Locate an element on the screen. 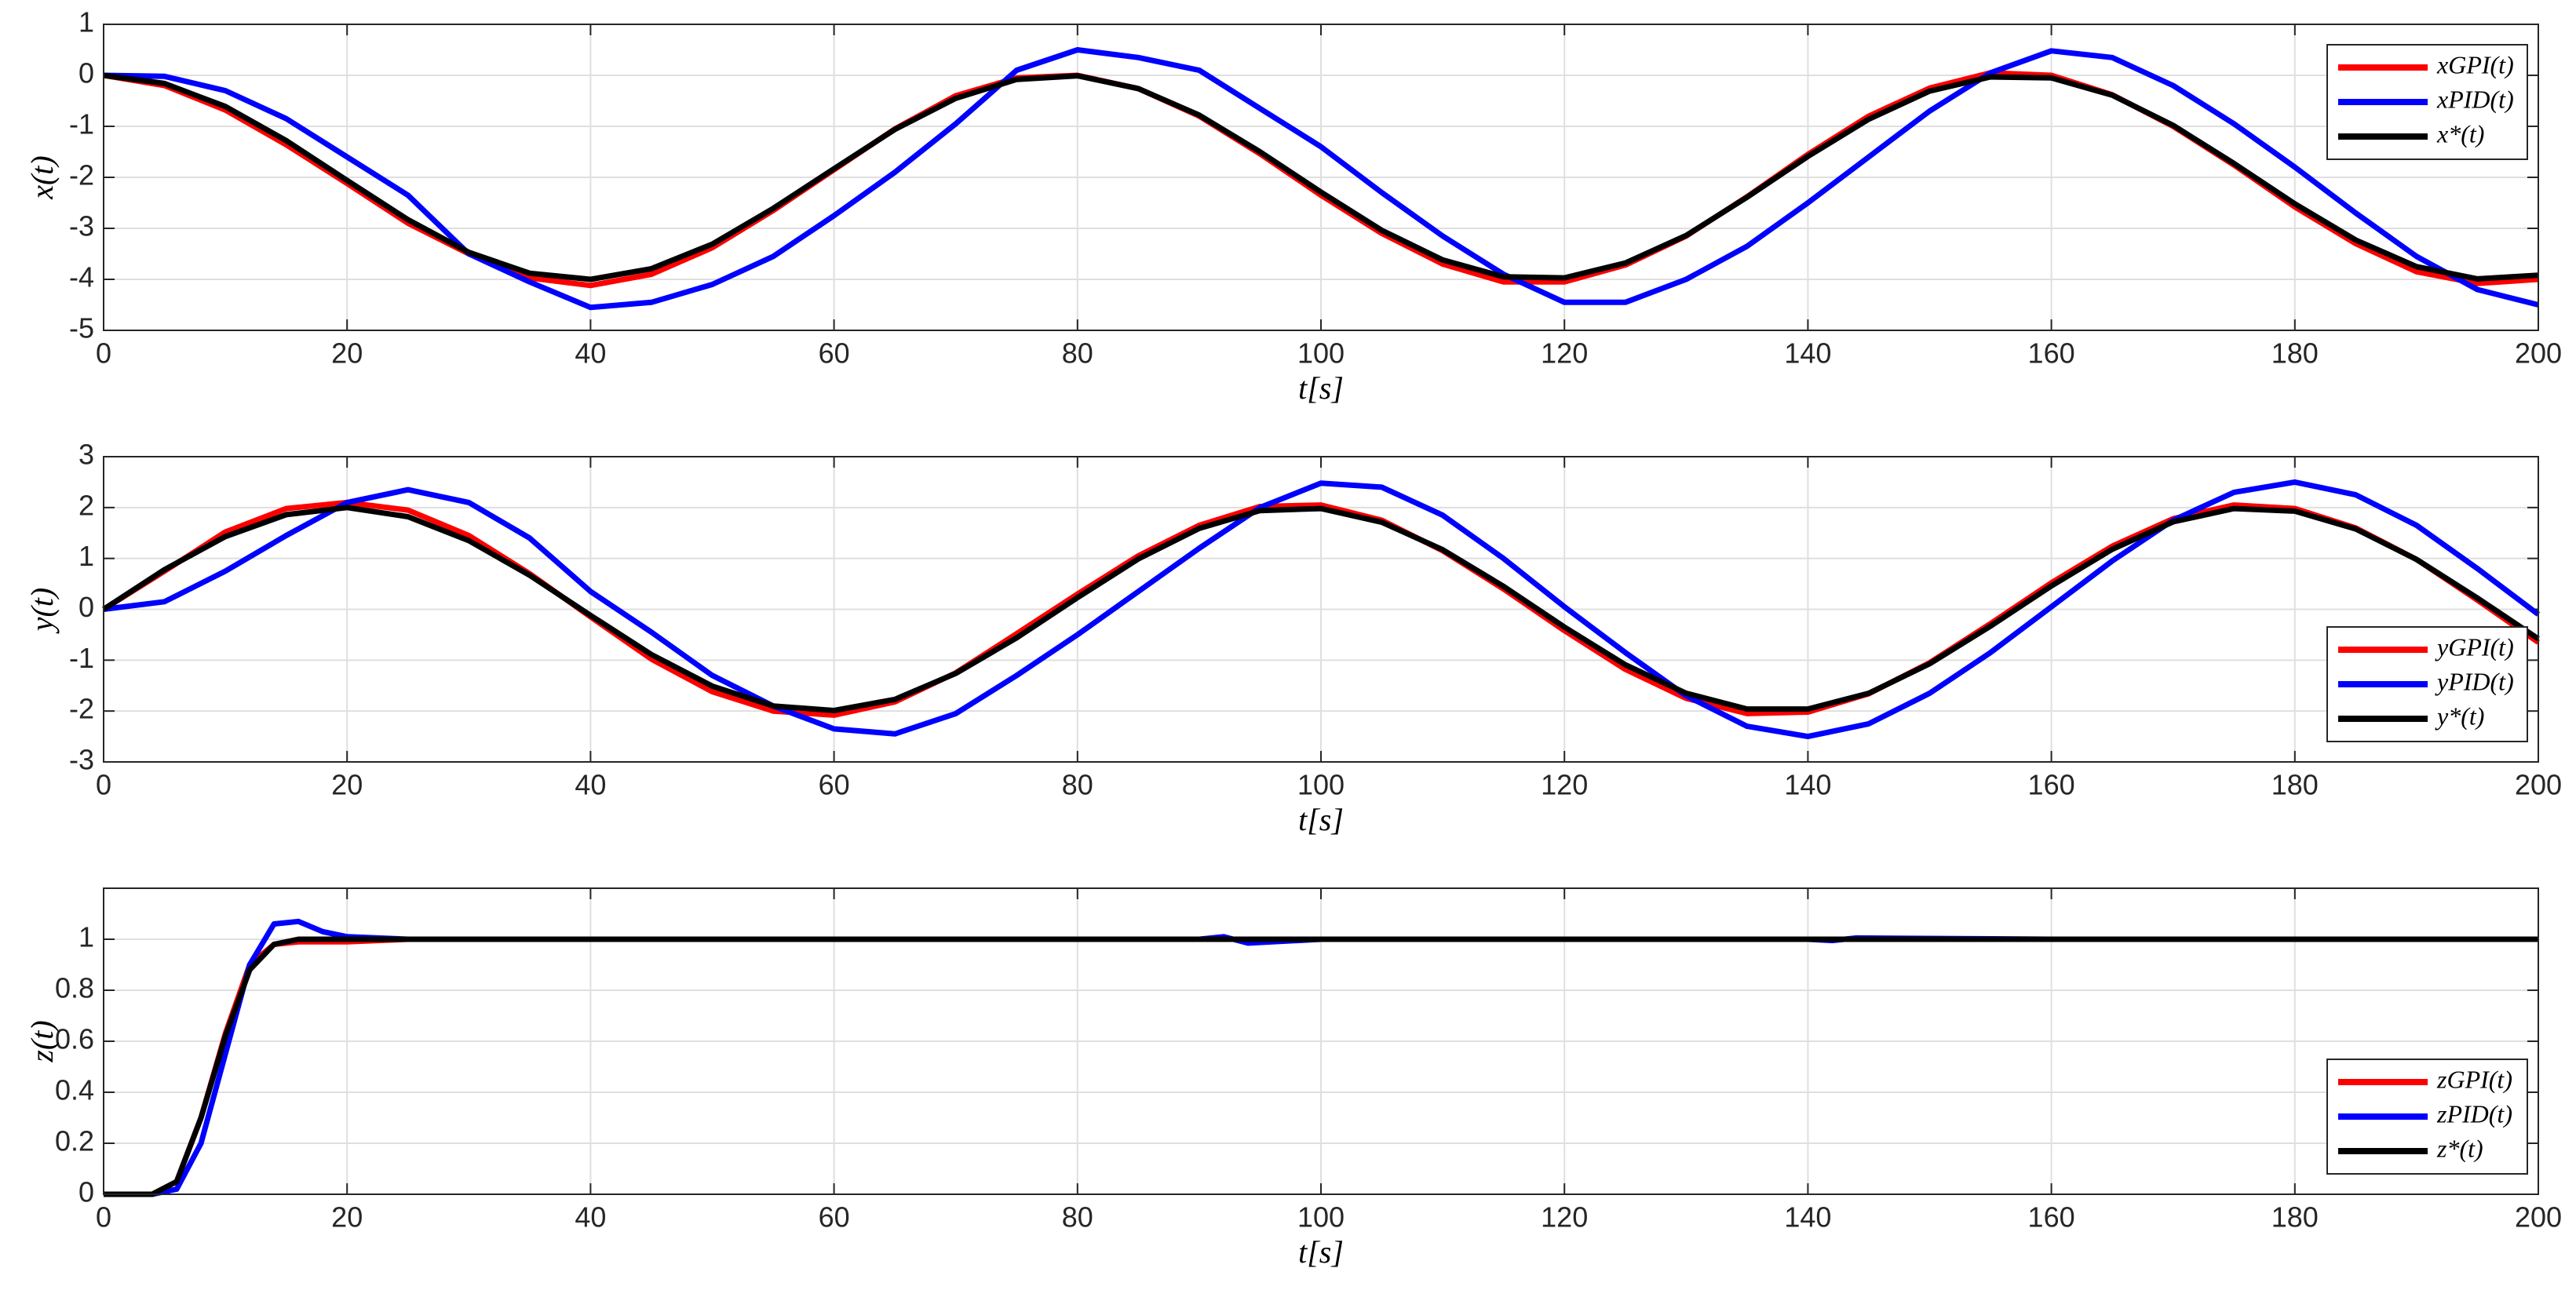 The width and height of the screenshot is (2576, 1290). y-tick-label: -4 is located at coordinates (81, 277).